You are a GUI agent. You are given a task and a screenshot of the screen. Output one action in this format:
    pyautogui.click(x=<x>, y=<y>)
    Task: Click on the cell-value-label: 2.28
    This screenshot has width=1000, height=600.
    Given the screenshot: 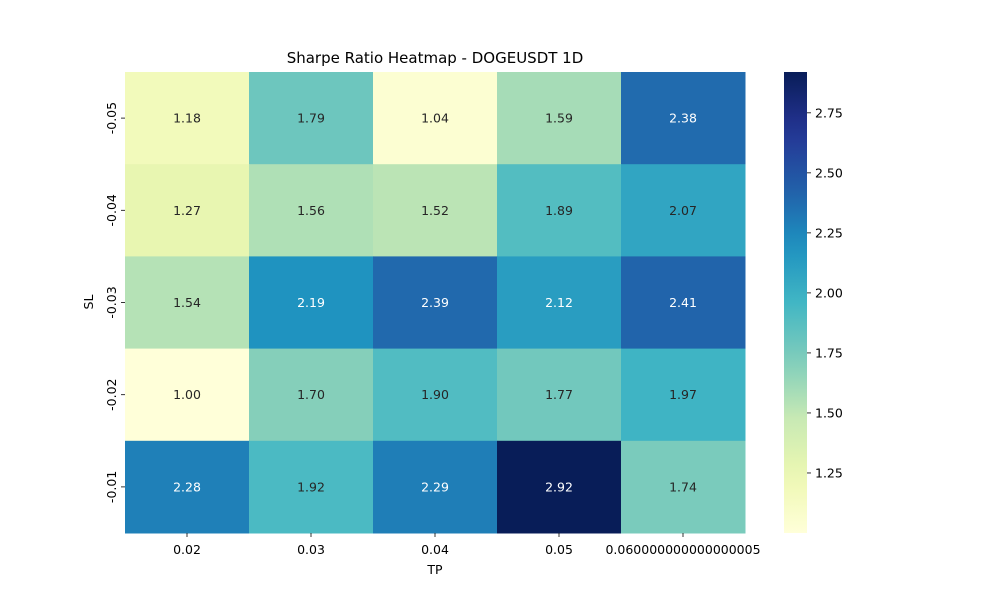 What is the action you would take?
    pyautogui.click(x=187, y=486)
    